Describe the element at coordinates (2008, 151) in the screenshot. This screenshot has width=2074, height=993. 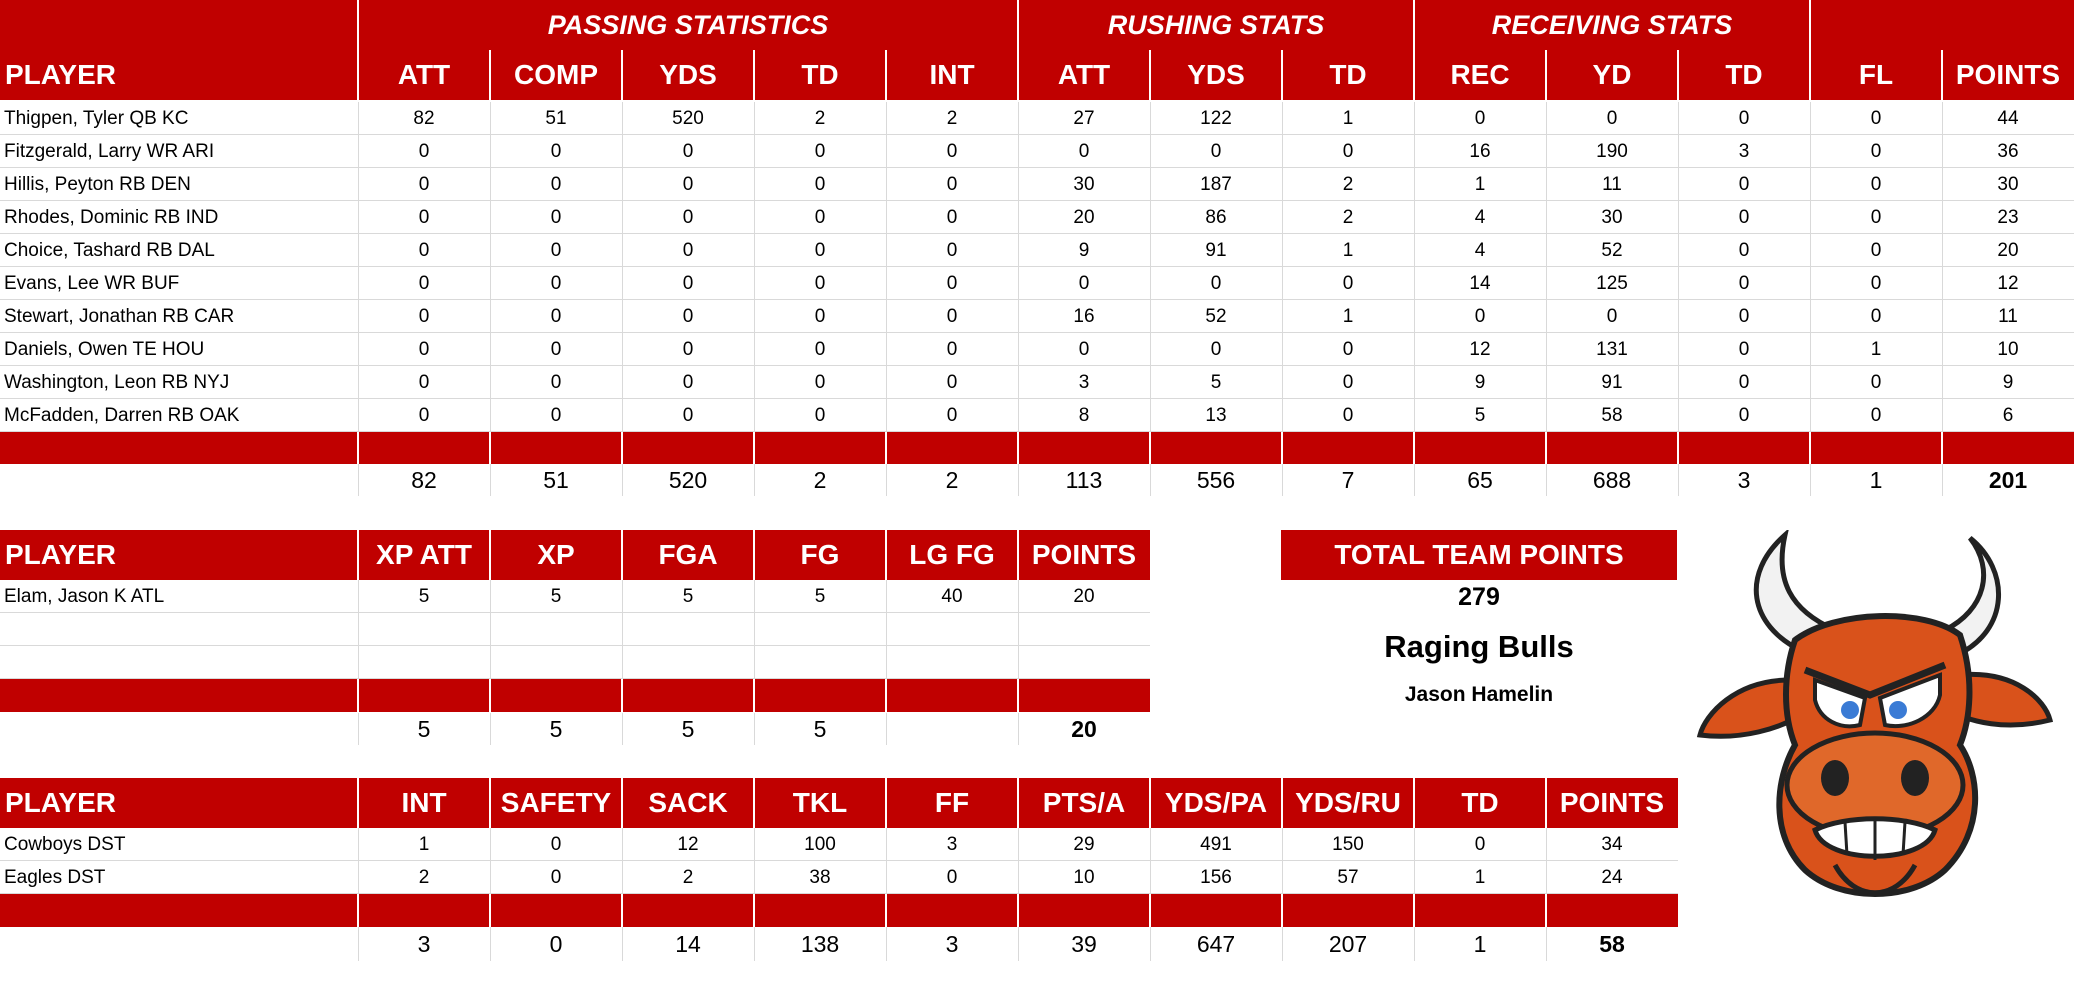
I see `main-cell: 36` at that location.